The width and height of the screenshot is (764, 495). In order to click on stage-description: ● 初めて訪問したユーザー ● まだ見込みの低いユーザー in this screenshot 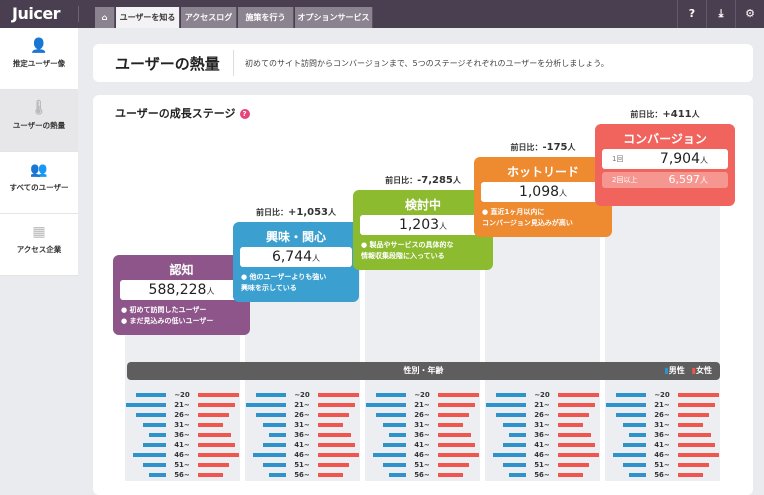, I will do `click(185, 316)`.